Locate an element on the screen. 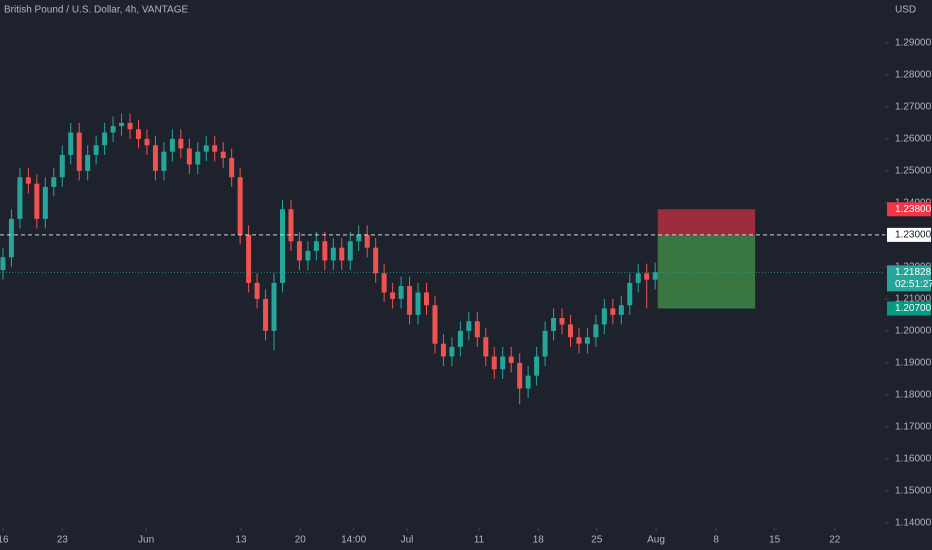 The image size is (932, 550). x-tick-label: 23 is located at coordinates (63, 540).